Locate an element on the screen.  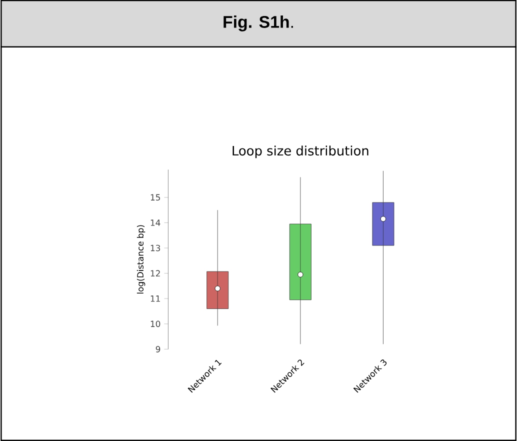
y-tick-label: 15 is located at coordinates (155, 197).